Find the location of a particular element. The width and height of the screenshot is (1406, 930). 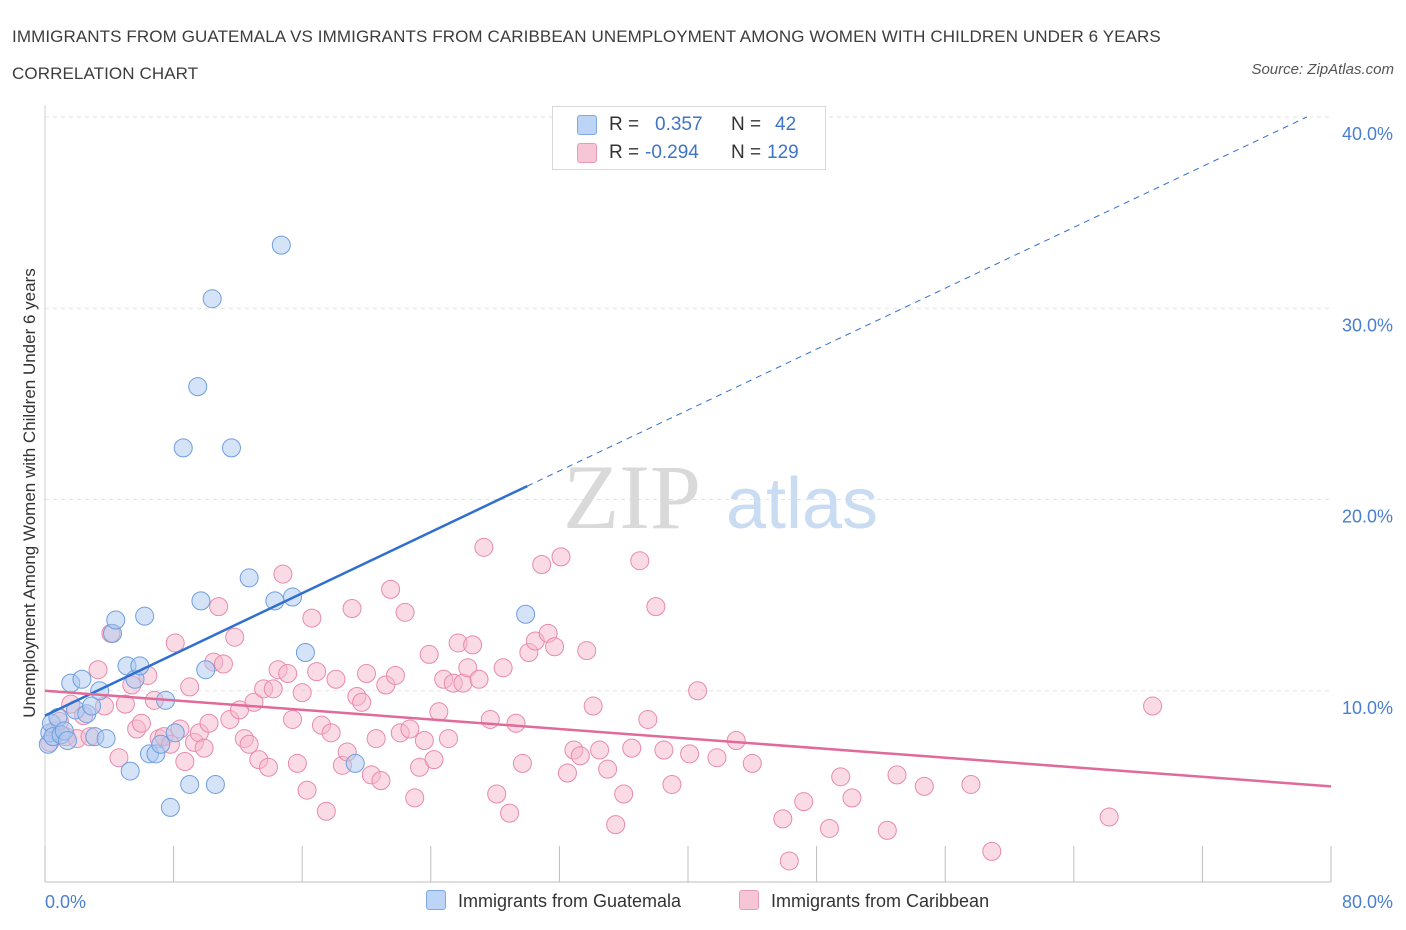

watermark: ZIP atlas is located at coordinates (720, 497).